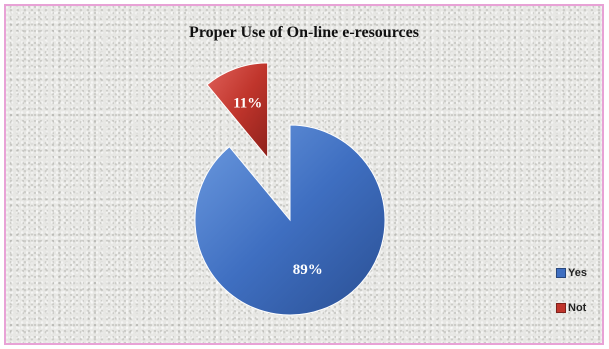  I want to click on legend: Yes Not, so click(571, 301).